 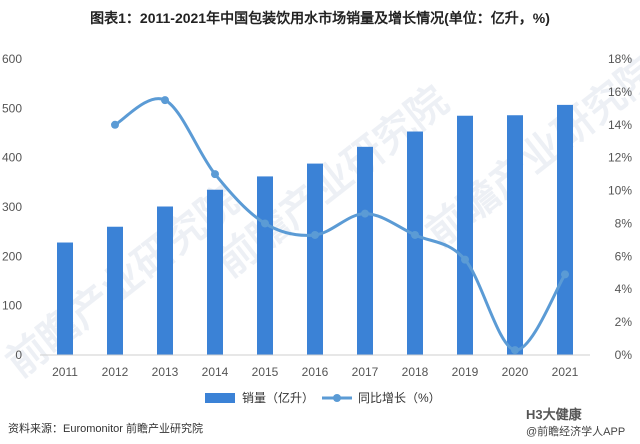 I want to click on x-tick-2013: 2013, so click(x=165, y=372).